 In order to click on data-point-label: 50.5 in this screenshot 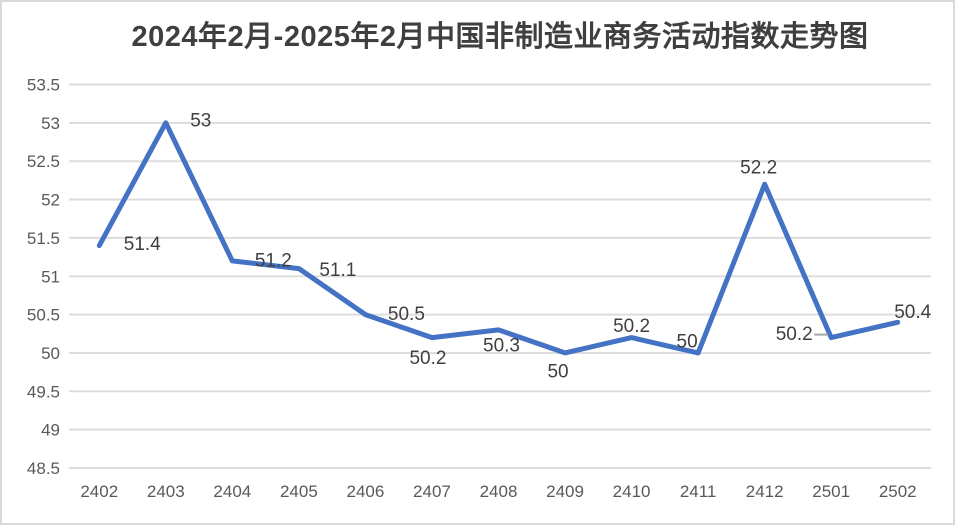, I will do `click(406, 314)`.